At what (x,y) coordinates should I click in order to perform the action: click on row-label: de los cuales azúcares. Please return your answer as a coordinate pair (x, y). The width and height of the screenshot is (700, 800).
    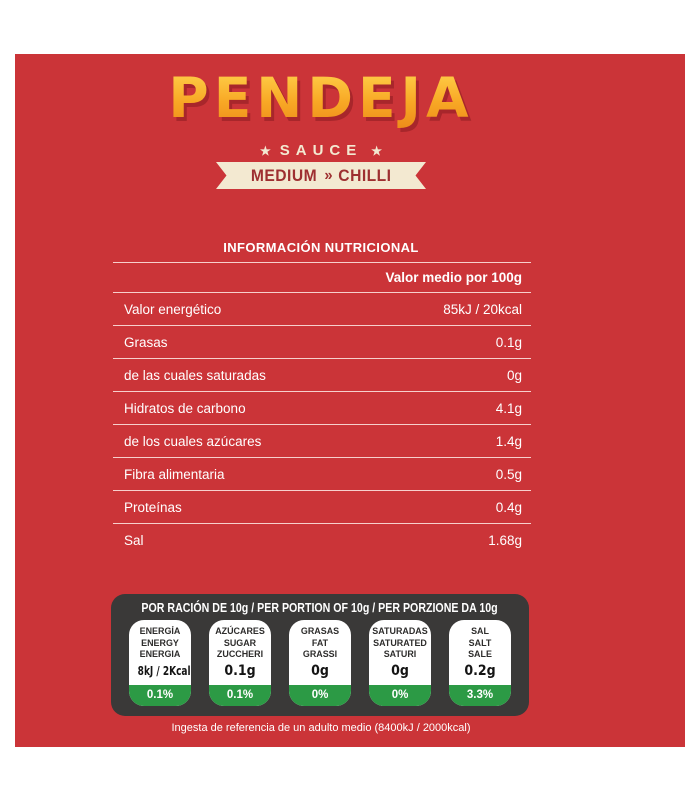
    Looking at the image, I should click on (193, 441).